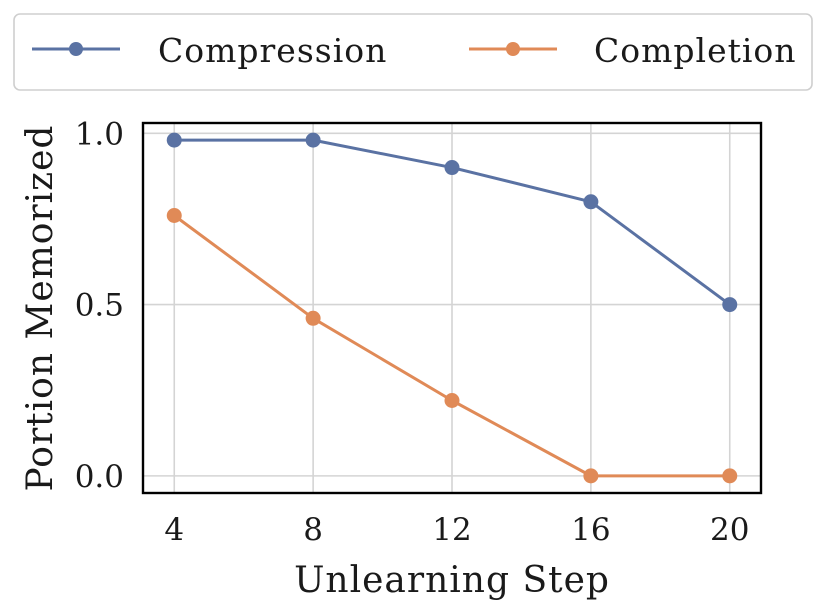  I want to click on x-axis-label: Unlearning Step, so click(452, 580).